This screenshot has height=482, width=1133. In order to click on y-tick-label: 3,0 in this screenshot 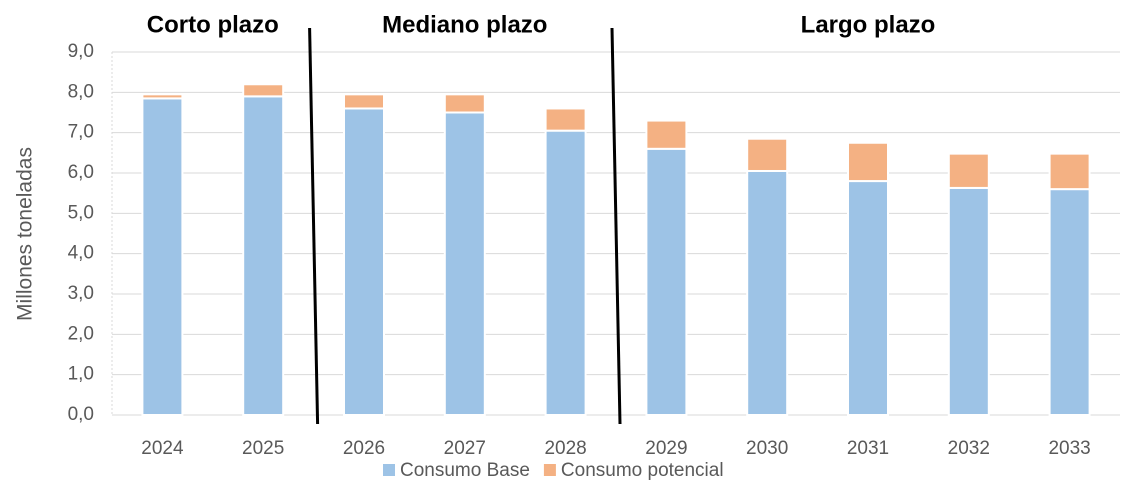, I will do `click(81, 293)`.